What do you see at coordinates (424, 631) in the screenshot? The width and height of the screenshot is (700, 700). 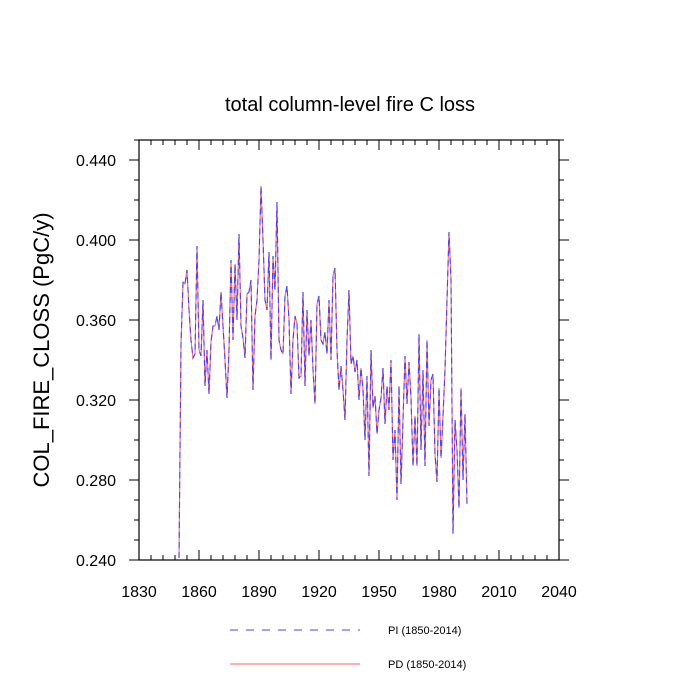 I see `legend-pi-label: PI (1850-2014)` at bounding box center [424, 631].